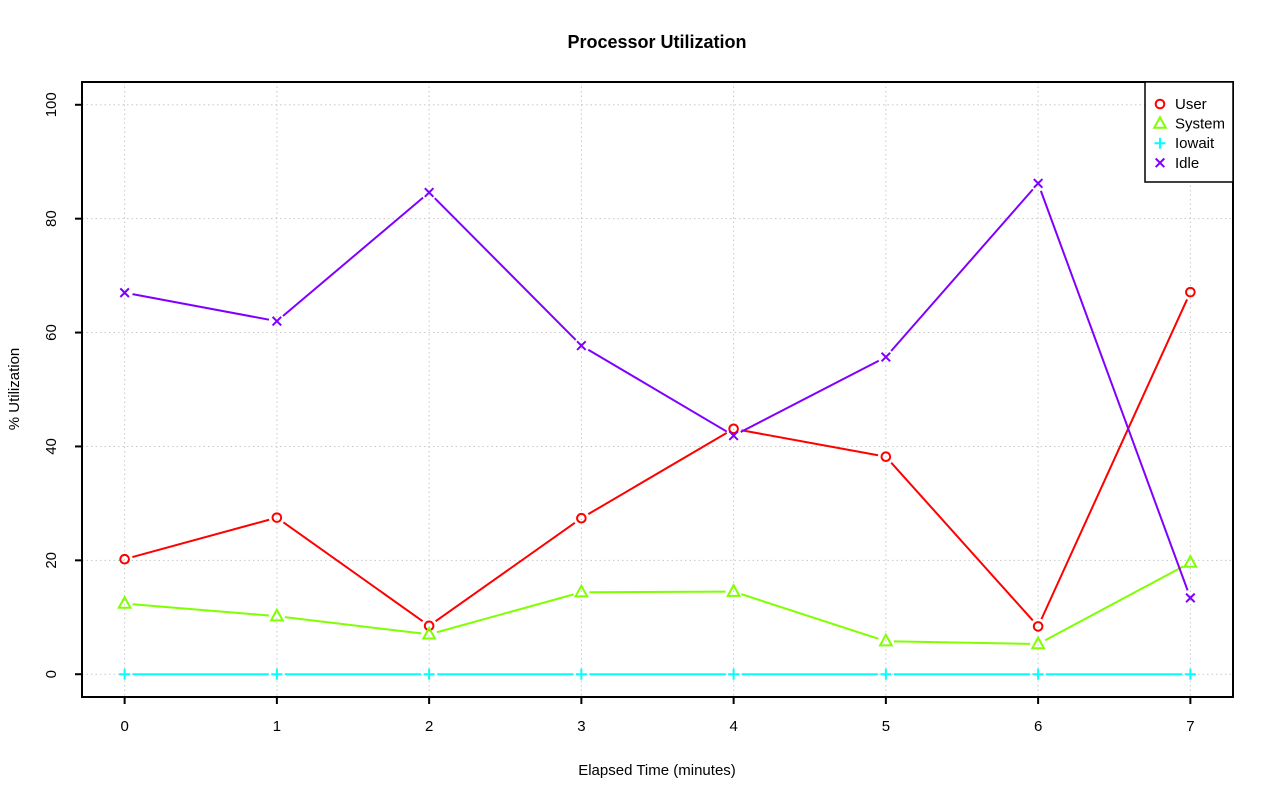  What do you see at coordinates (124, 726) in the screenshot?
I see `x-tick-label: 0` at bounding box center [124, 726].